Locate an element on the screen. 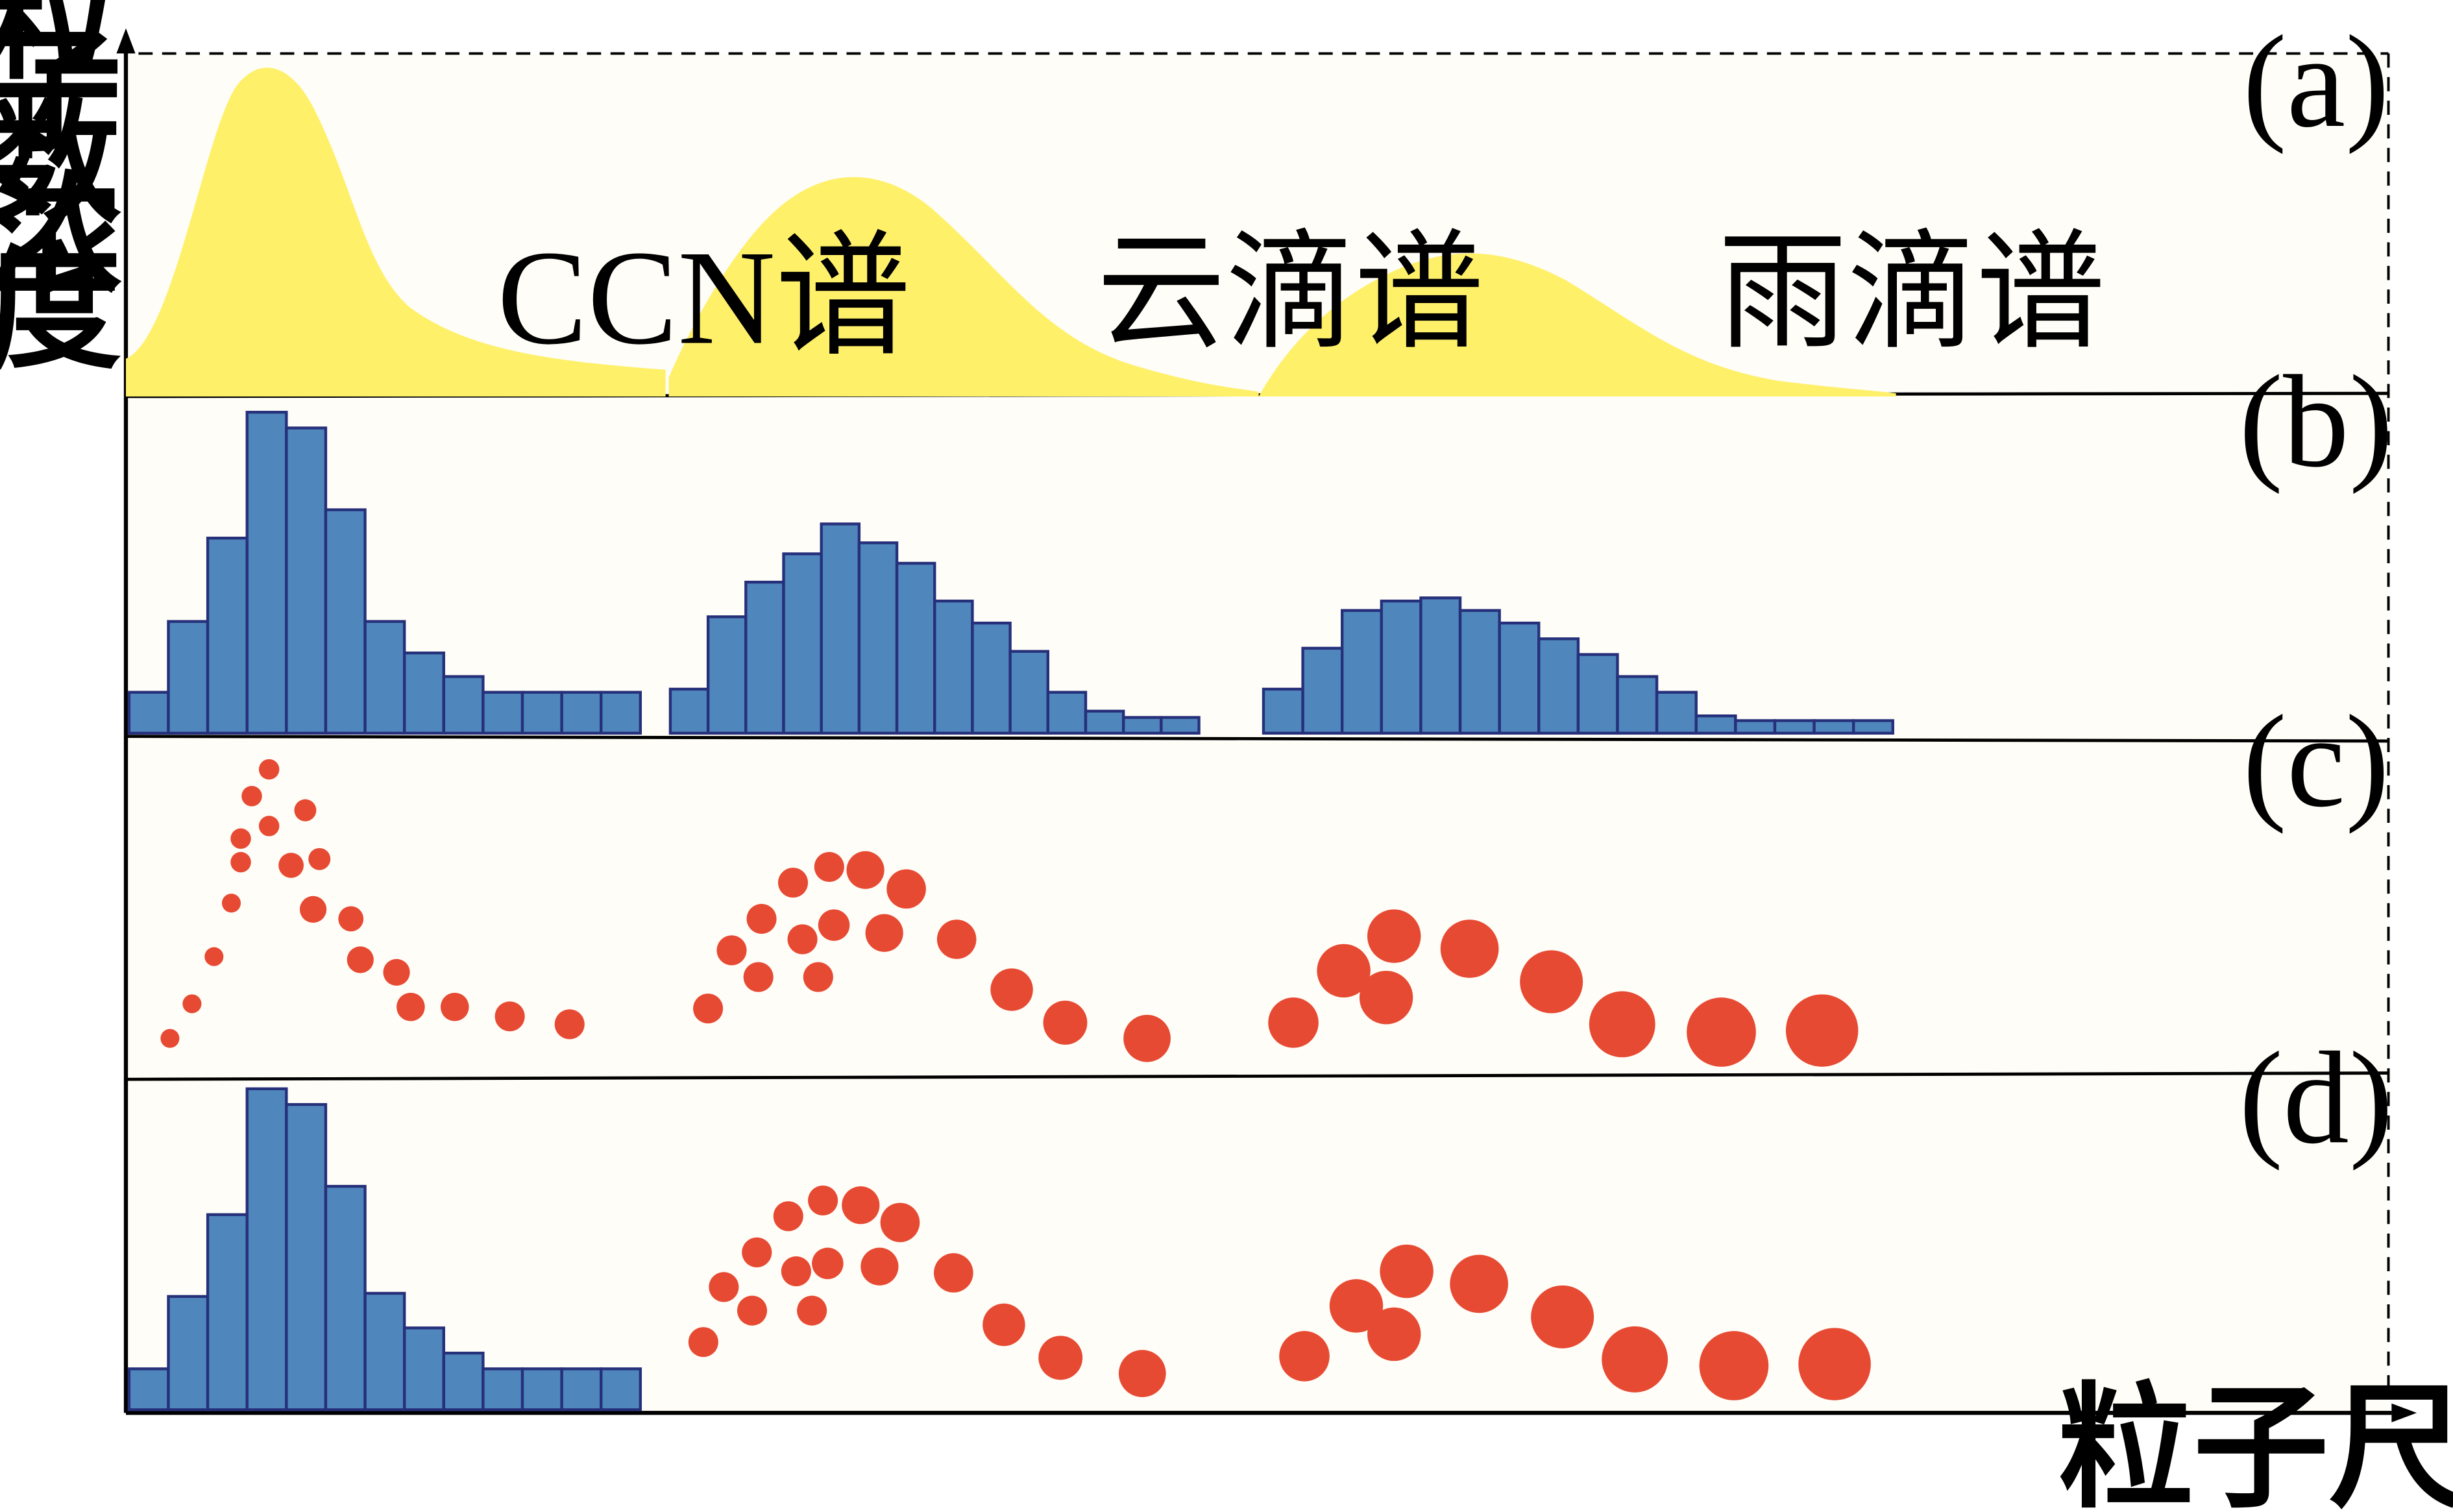 The width and height of the screenshot is (2453, 1512). panel-label-b: (b) is located at coordinates (2316, 422).